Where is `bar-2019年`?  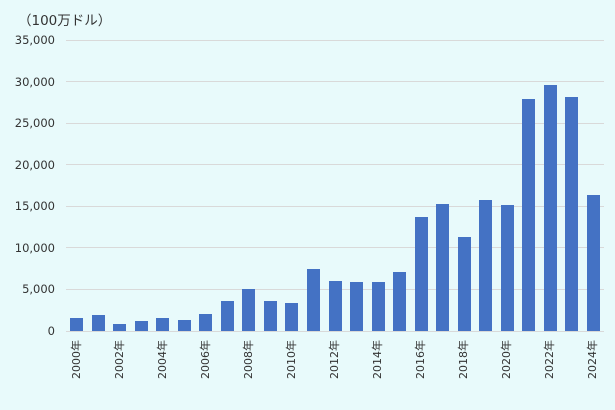
bar-2019年 is located at coordinates (486, 265).